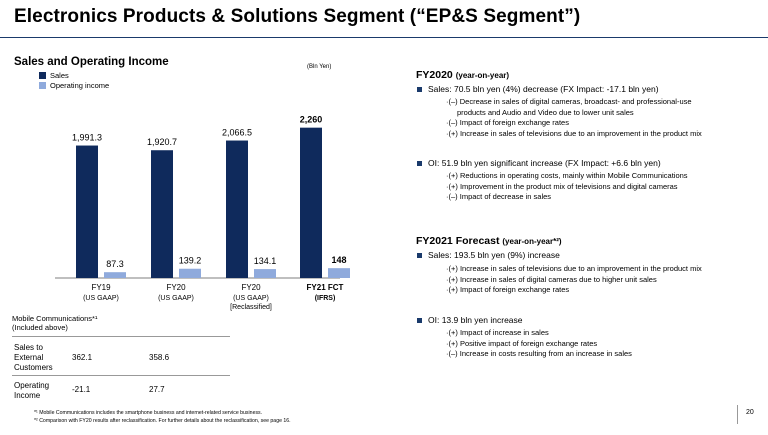  I want to click on category-label: FY21 FCT, so click(325, 287).